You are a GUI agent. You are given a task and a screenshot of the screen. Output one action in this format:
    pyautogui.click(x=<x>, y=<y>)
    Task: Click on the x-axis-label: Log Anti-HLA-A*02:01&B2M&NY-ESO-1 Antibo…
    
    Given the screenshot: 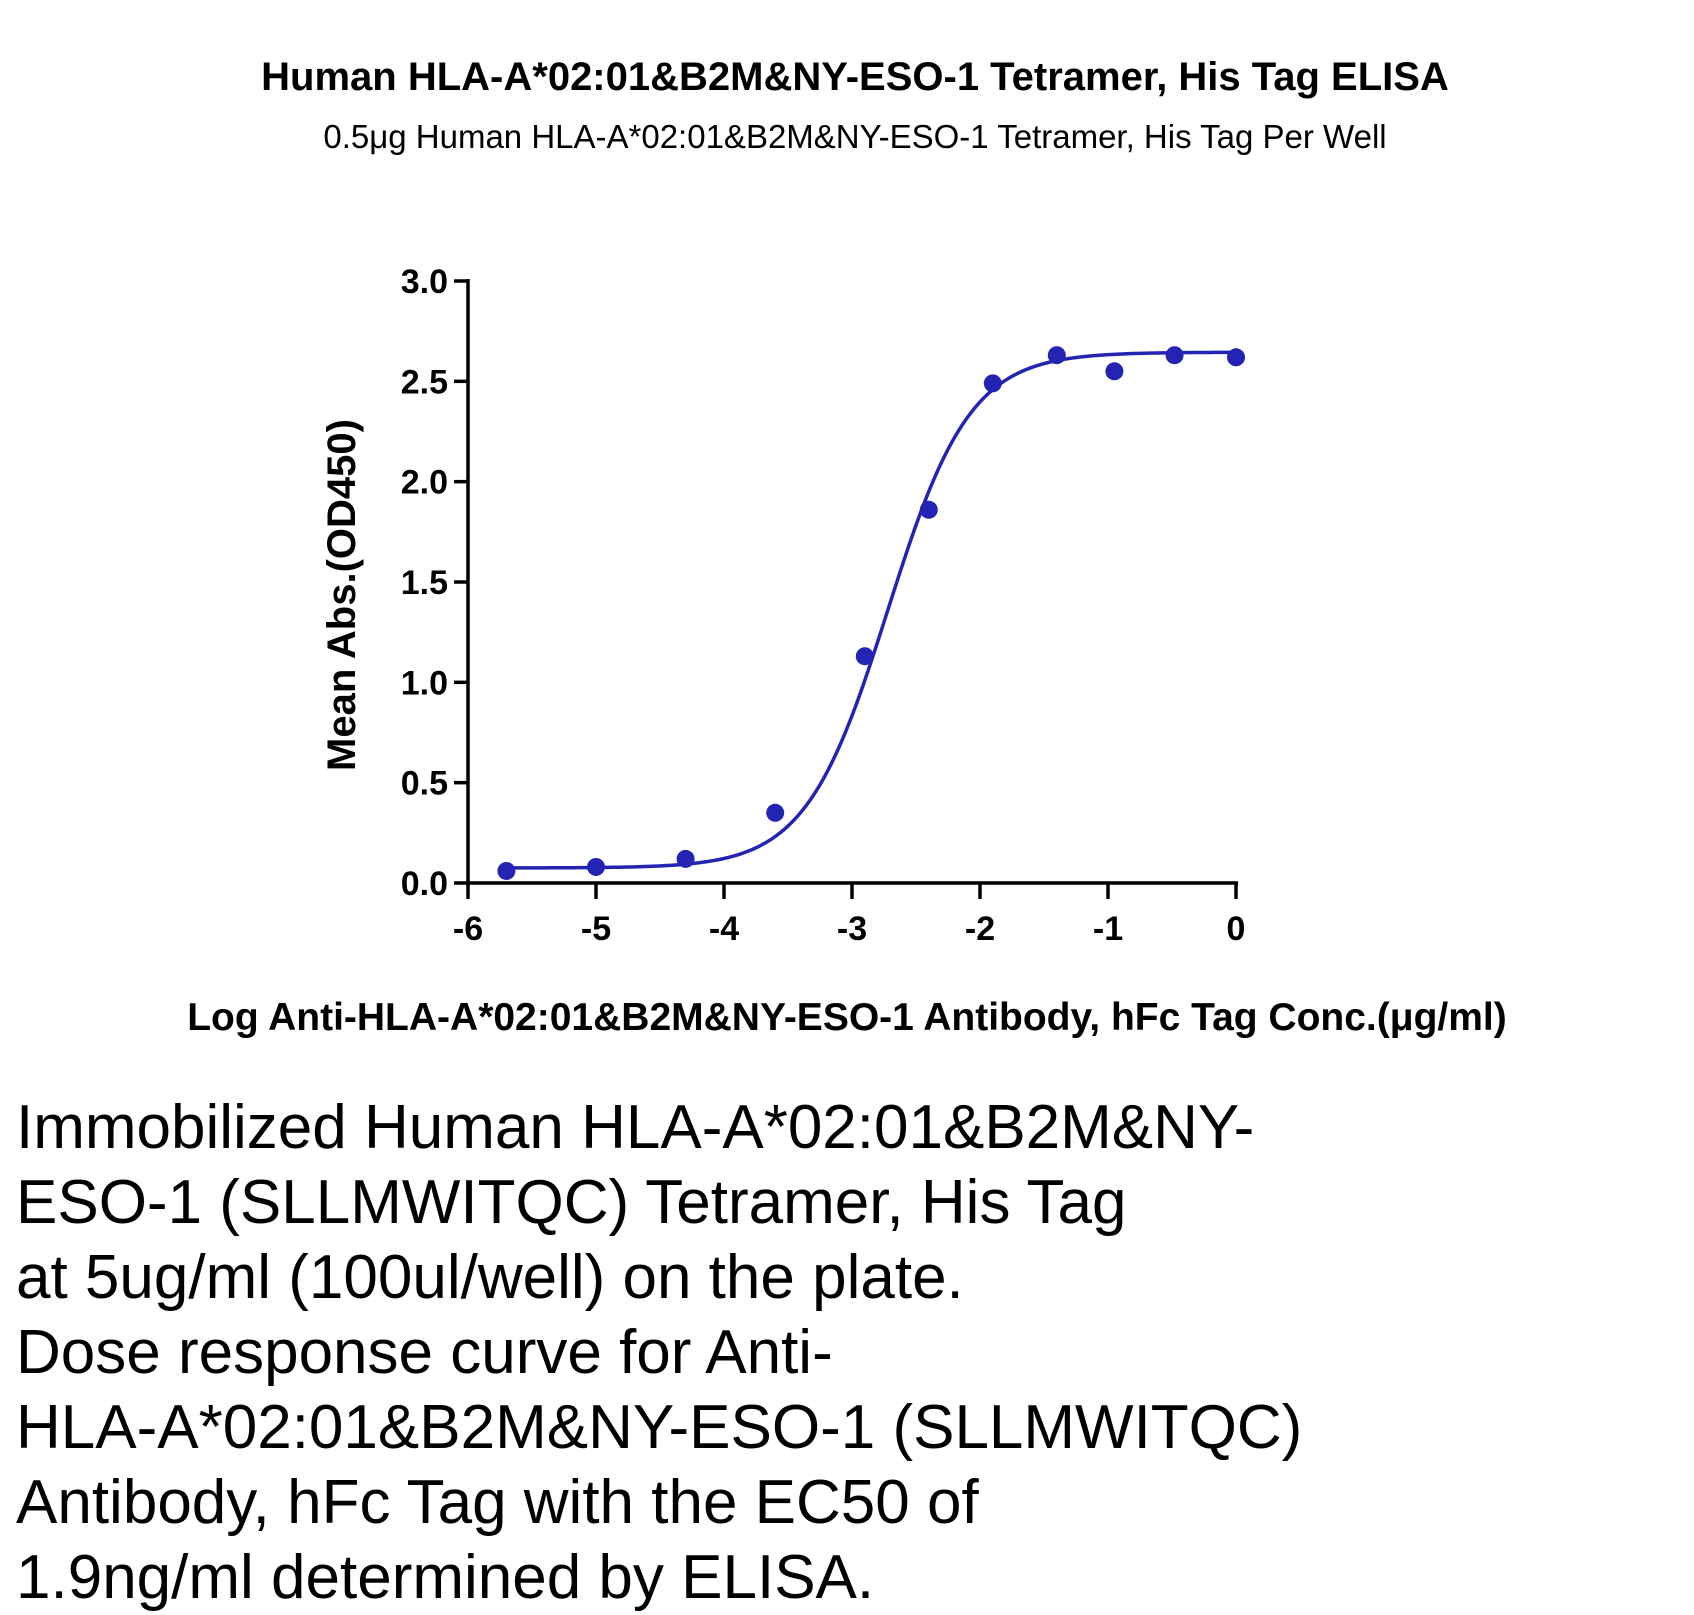 What is the action you would take?
    pyautogui.click(x=847, y=1017)
    